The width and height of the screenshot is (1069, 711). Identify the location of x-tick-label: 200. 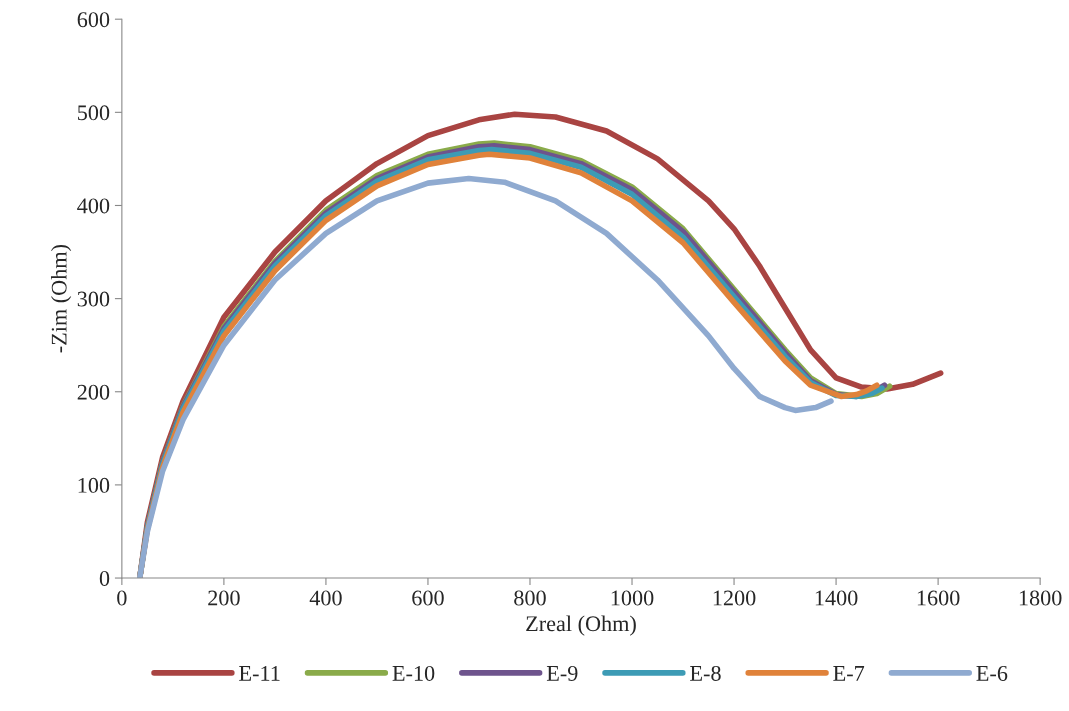
(224, 598).